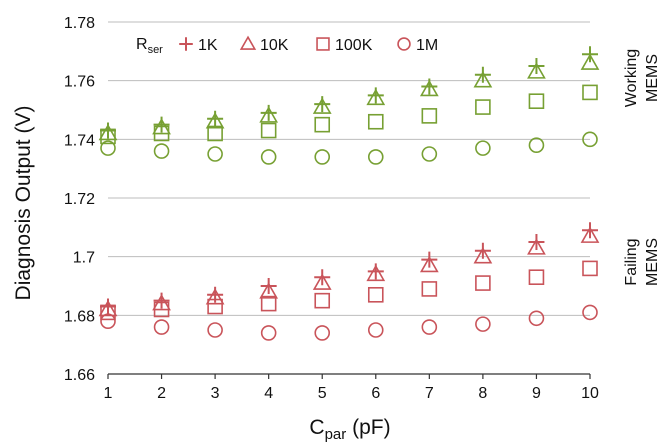  I want to click on group-label-line1: Working, so click(631, 78).